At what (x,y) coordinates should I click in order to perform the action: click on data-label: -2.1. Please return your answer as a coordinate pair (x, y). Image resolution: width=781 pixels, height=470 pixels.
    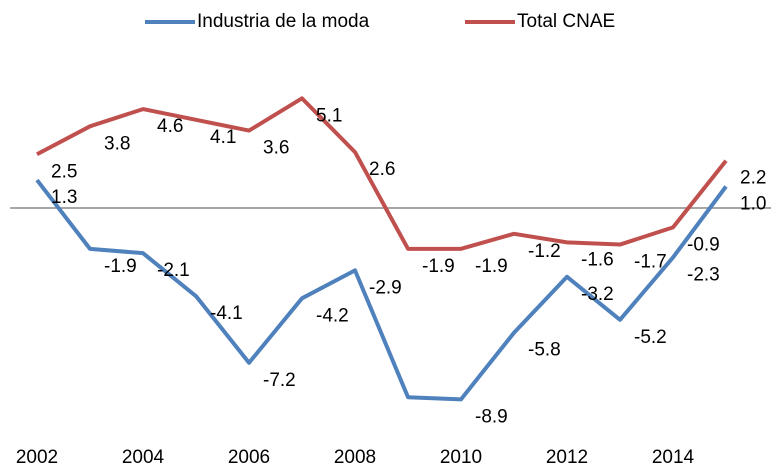
    Looking at the image, I should click on (173, 270).